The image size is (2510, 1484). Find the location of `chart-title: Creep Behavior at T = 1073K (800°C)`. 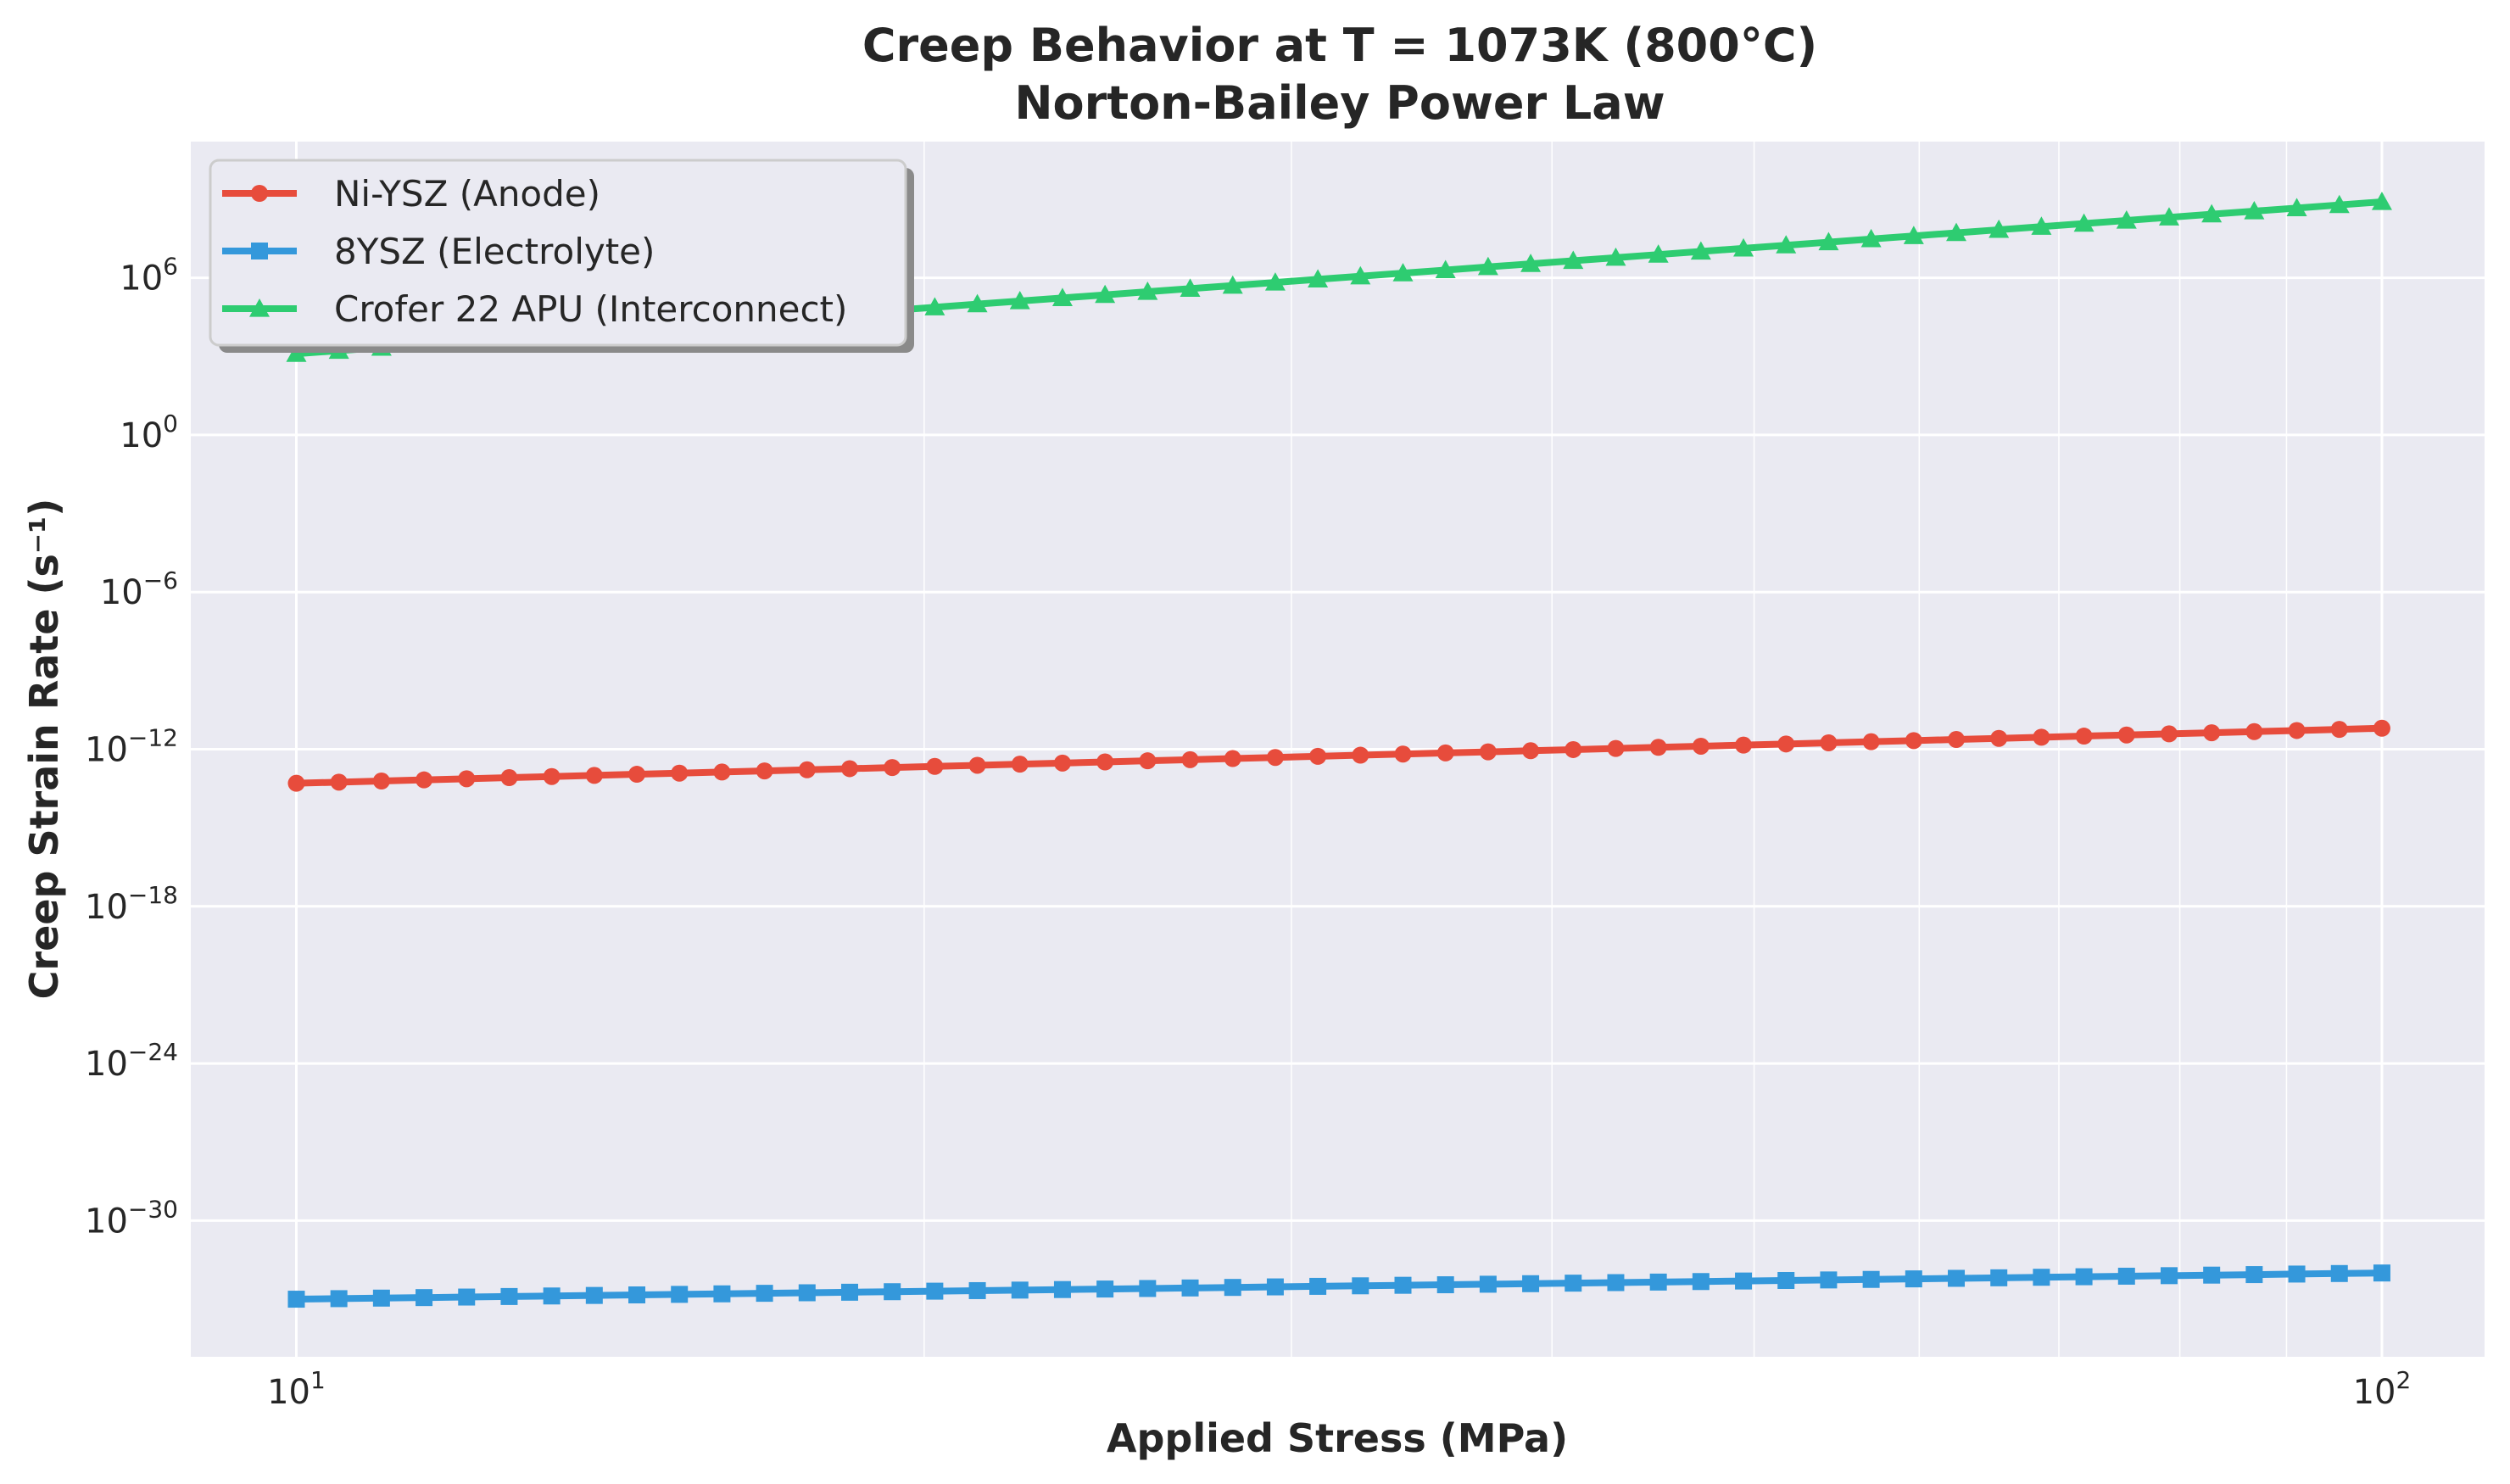

chart-title: Creep Behavior at T = 1073K (800°C) is located at coordinates (1340, 45).